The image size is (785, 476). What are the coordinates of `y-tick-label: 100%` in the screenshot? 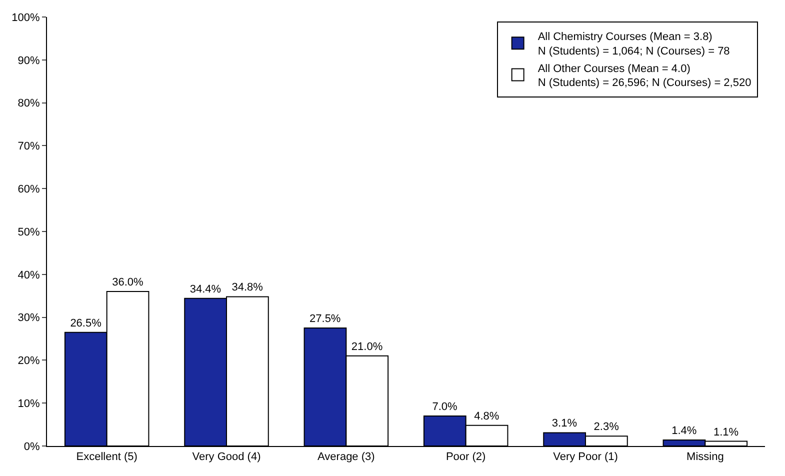 It's located at (26, 18).